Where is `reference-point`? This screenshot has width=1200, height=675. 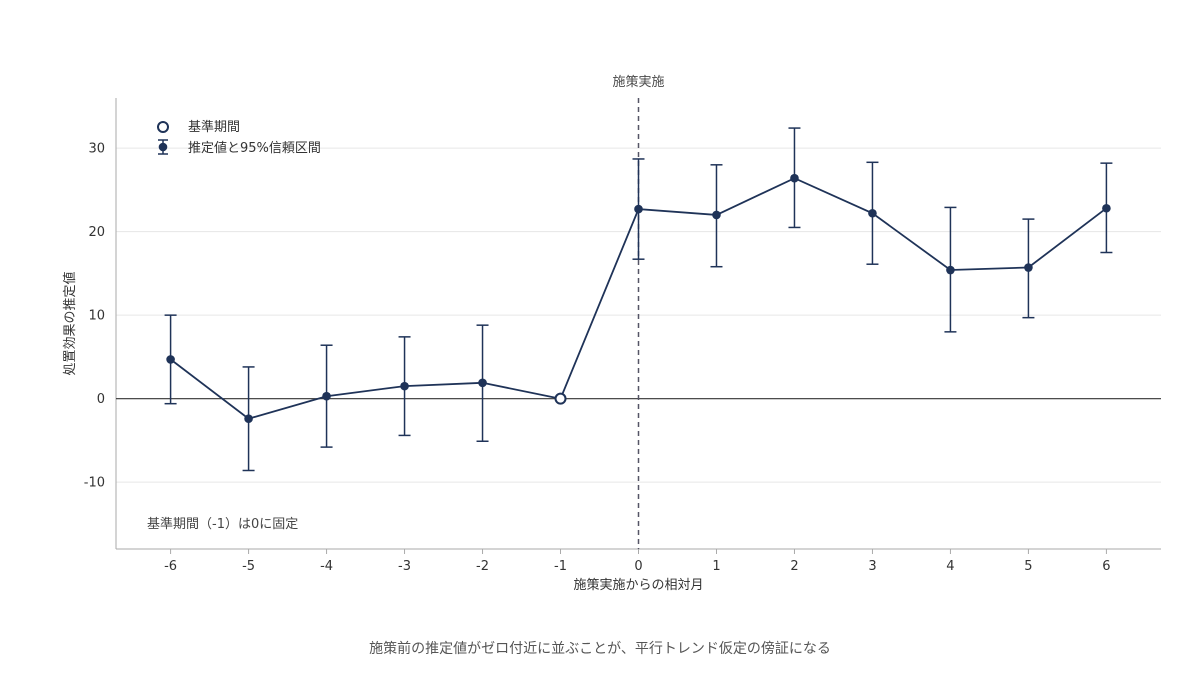 reference-point is located at coordinates (560, 398).